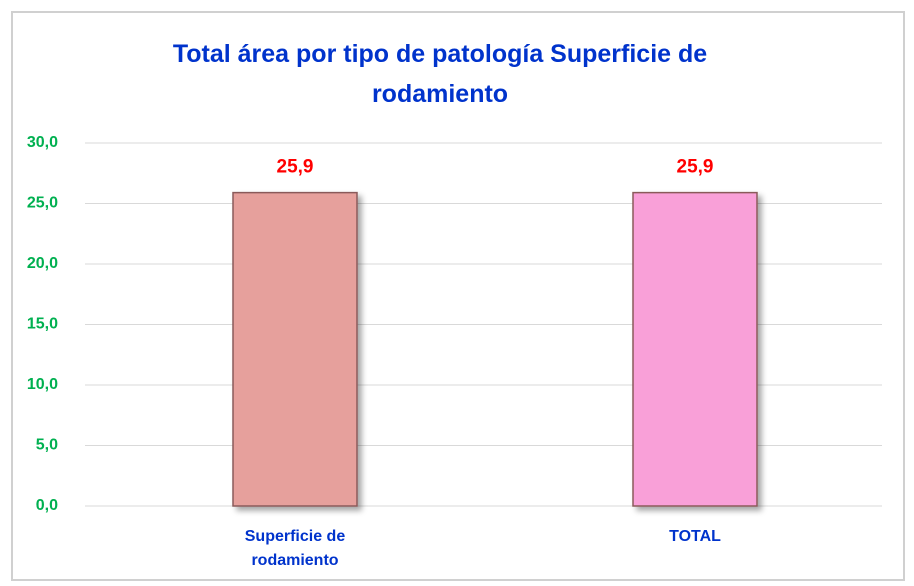 The width and height of the screenshot is (914, 586). I want to click on y-tick-label: 30,0, so click(42, 142).